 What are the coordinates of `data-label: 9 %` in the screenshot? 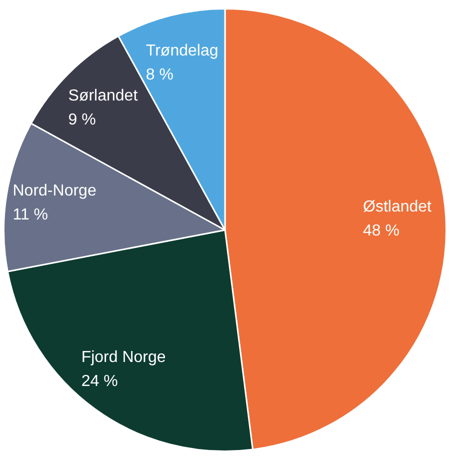 It's located at (82, 119).